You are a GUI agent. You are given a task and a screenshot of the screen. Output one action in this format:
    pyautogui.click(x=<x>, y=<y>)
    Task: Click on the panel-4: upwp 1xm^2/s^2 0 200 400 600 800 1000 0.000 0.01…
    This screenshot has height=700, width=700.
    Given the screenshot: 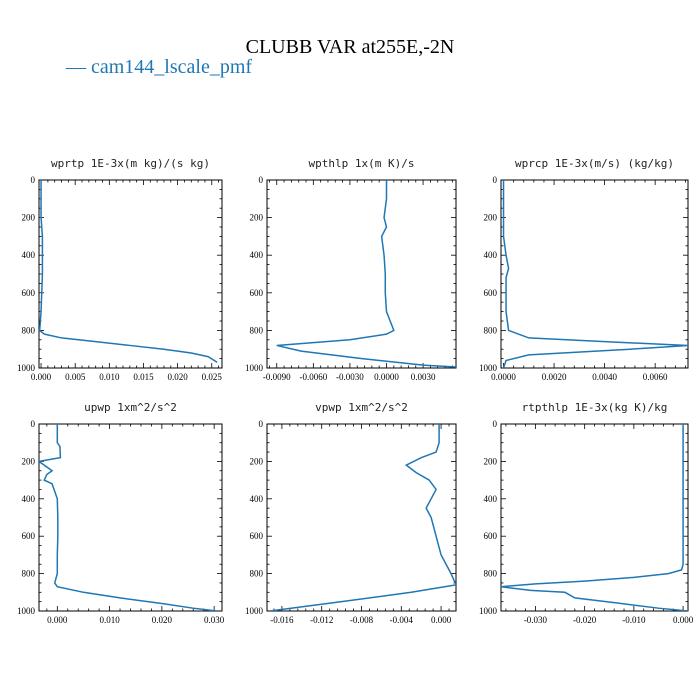 What is the action you would take?
    pyautogui.click(x=121, y=513)
    